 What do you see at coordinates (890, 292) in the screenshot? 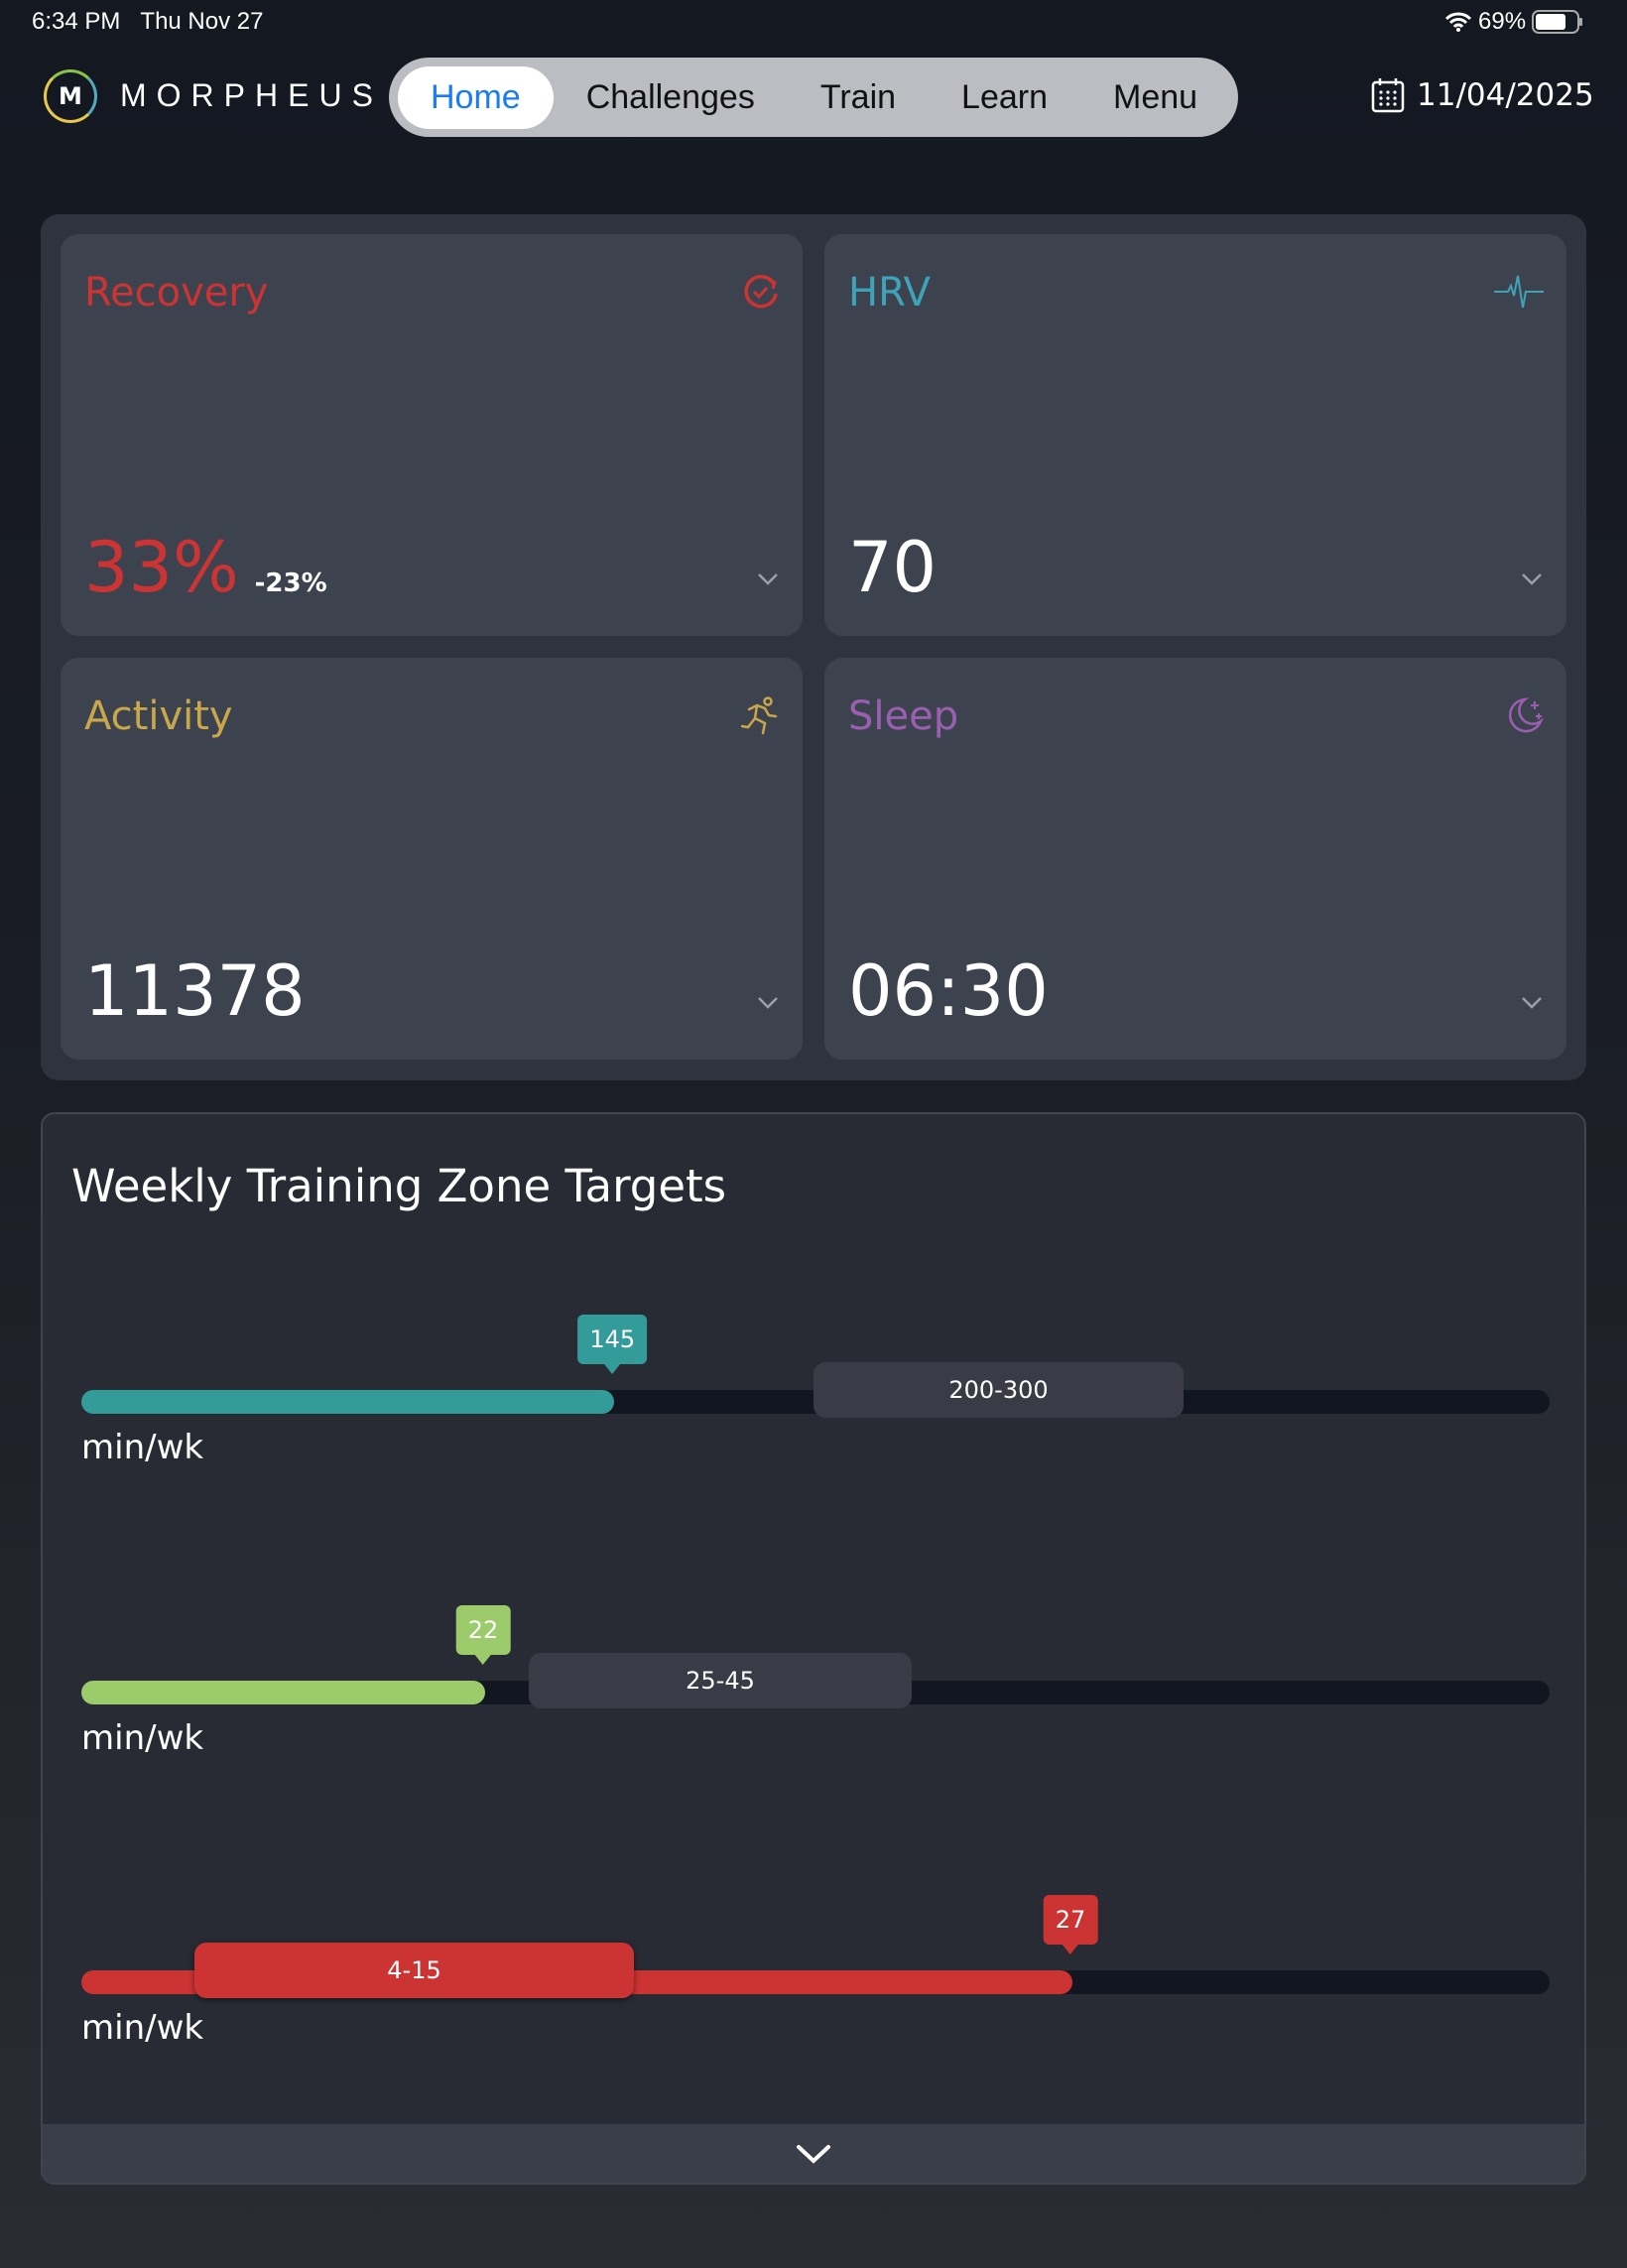
I see `card-title: HRV` at bounding box center [890, 292].